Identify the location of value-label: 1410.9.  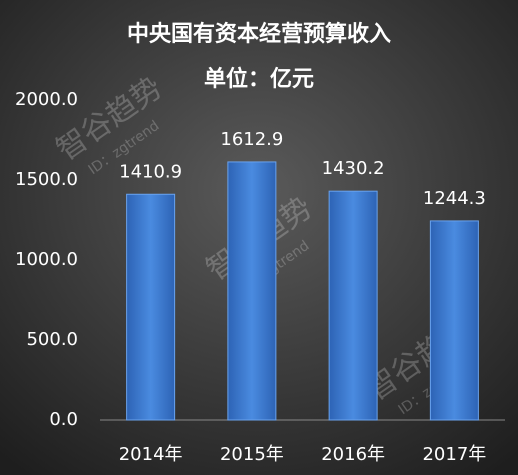
(150, 171).